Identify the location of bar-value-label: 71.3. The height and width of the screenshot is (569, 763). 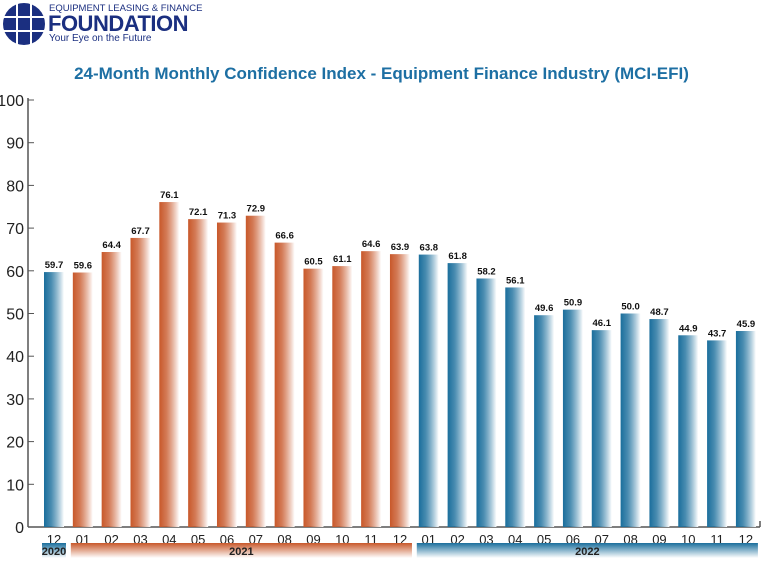
(227, 216).